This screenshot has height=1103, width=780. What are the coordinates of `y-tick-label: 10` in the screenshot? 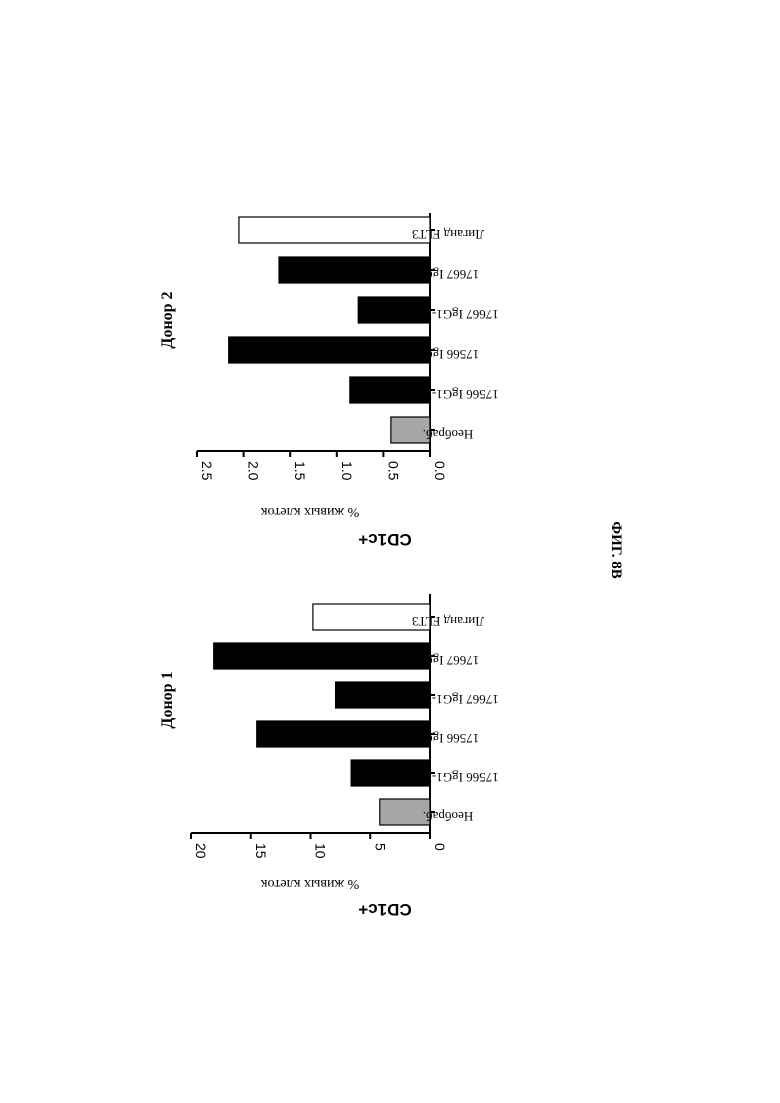 It's located at (321, 851).